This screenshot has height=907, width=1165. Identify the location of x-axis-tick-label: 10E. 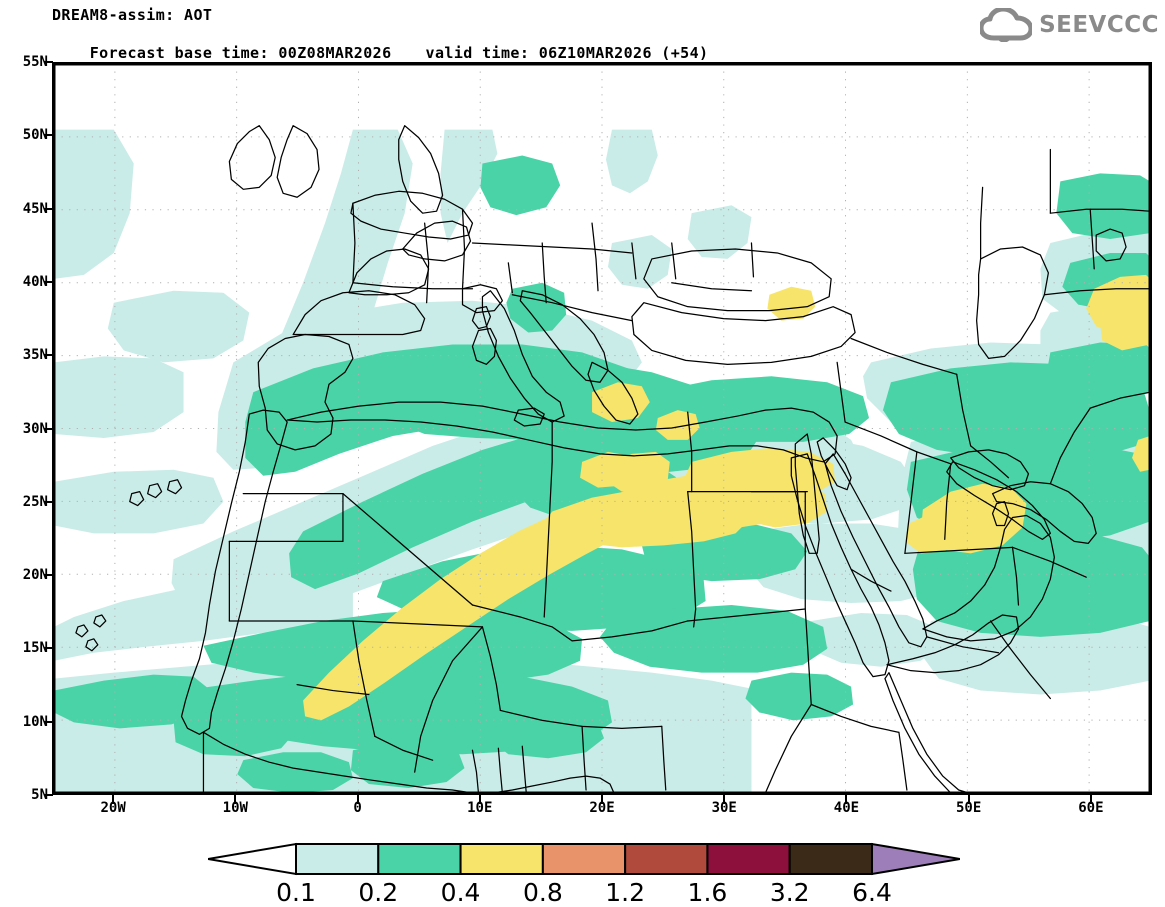
(480, 808).